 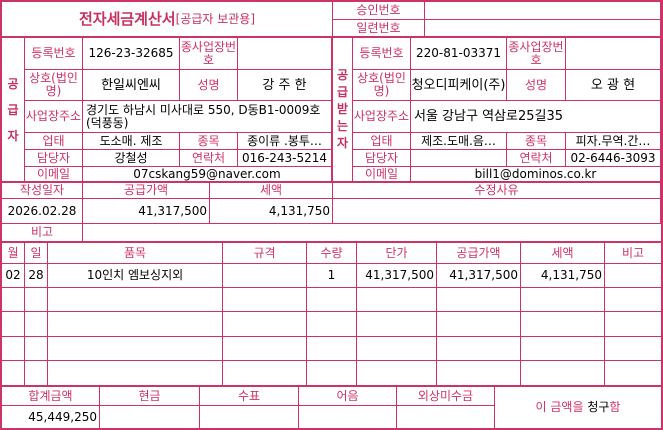 I want to click on items-header-month: 월, so click(x=13, y=253).